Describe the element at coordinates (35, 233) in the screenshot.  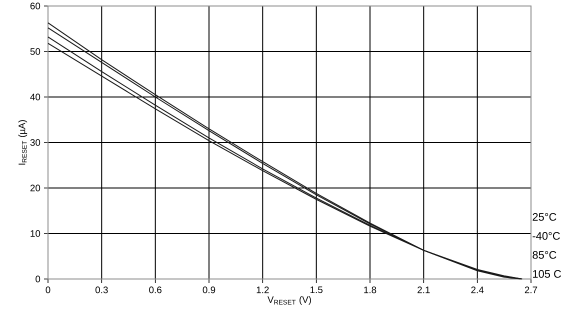
I see `y-tick-label: 10` at that location.